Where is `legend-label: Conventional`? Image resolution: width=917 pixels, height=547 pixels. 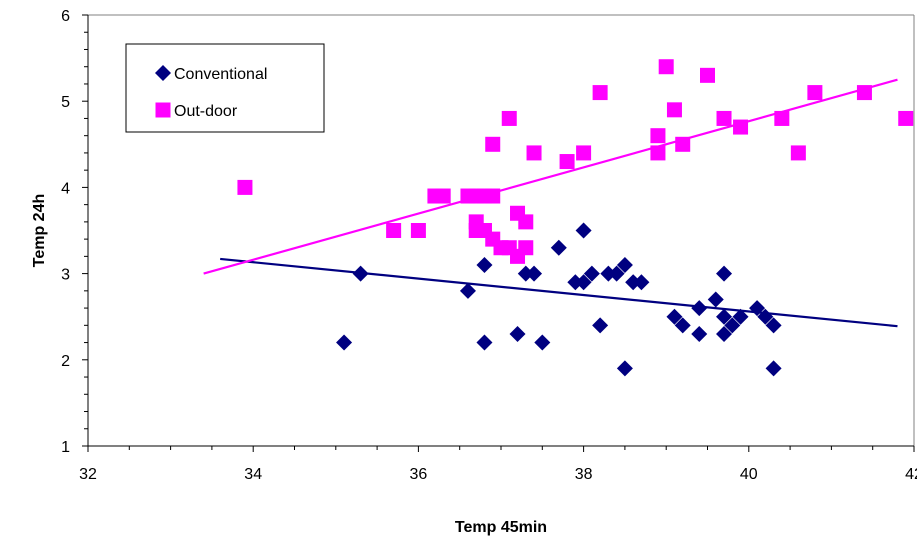 legend-label: Conventional is located at coordinates (220, 74).